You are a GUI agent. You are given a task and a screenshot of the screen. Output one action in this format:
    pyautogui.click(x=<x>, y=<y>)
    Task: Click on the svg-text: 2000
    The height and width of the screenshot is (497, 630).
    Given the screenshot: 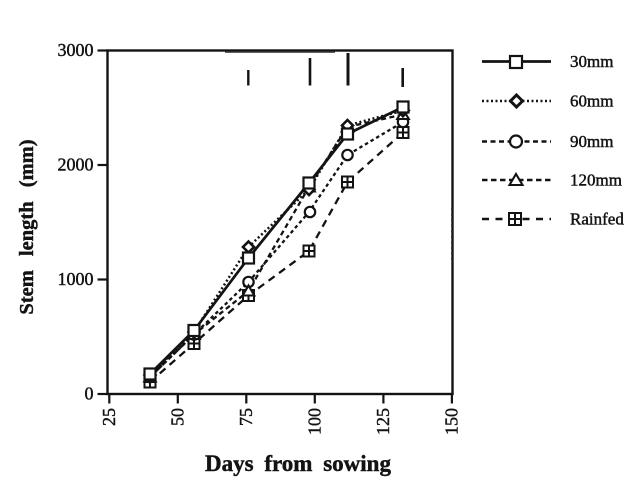 What is the action you would take?
    pyautogui.click(x=76, y=165)
    